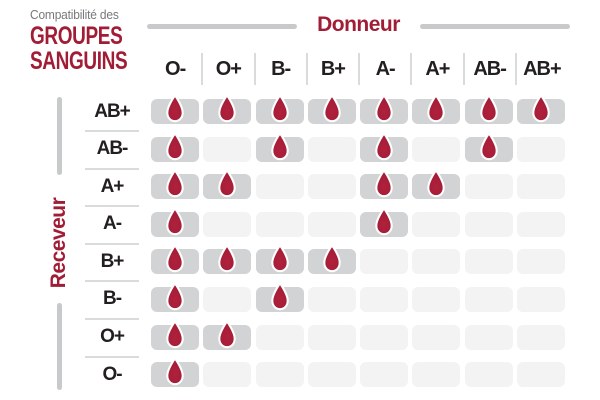 Image resolution: width=600 pixels, height=400 pixels. I want to click on cell-B+-from-O+, so click(227, 265).